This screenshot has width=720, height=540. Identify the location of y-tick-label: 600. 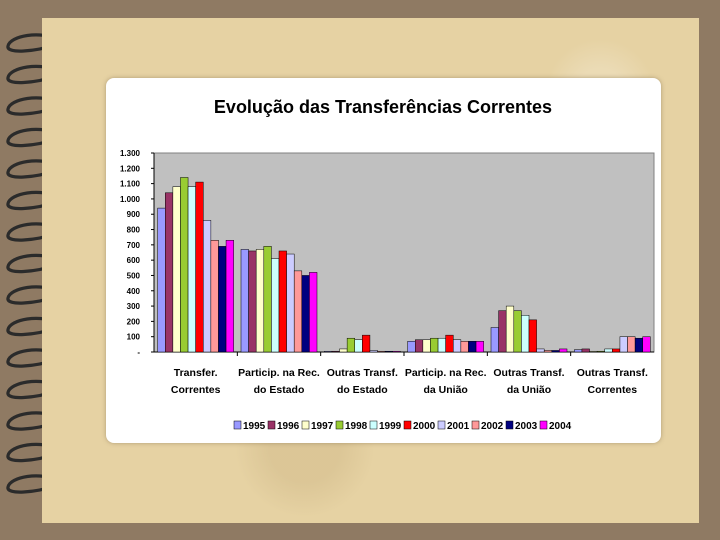
(134, 260).